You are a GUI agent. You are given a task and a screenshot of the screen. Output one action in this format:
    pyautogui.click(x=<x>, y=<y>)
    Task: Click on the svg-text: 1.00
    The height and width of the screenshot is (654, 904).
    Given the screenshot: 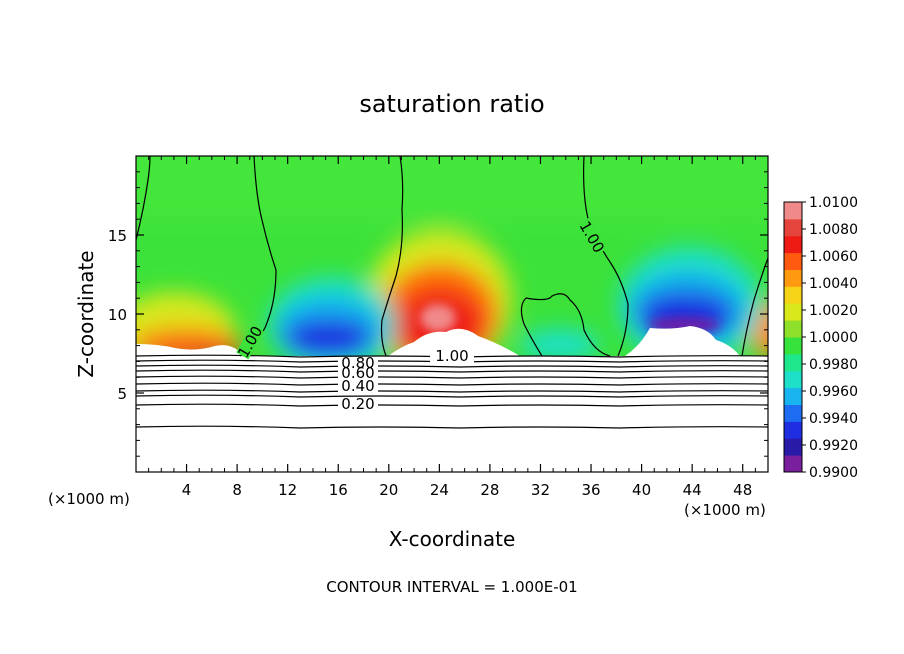 What is the action you would take?
    pyautogui.click(x=451, y=356)
    